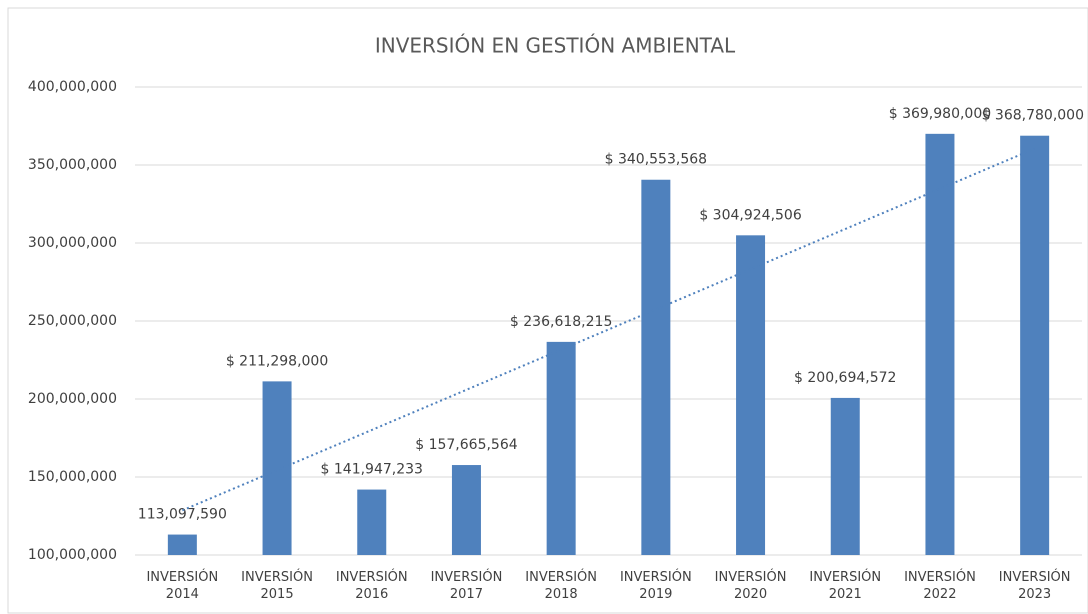 Image resolution: width=1088 pixels, height=614 pixels. Describe the element at coordinates (72, 555) in the screenshot. I see `y-tick-label: 100,000,000` at that location.